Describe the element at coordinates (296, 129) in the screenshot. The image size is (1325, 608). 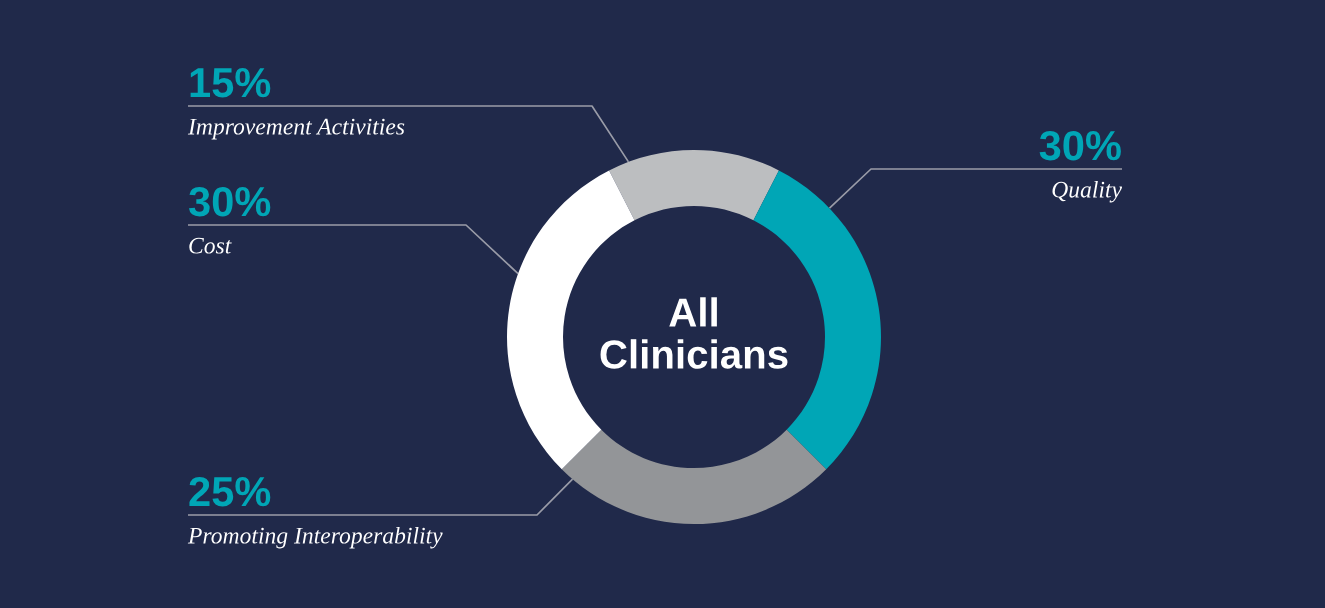
I see `slice-label: Improvement Activities` at that location.